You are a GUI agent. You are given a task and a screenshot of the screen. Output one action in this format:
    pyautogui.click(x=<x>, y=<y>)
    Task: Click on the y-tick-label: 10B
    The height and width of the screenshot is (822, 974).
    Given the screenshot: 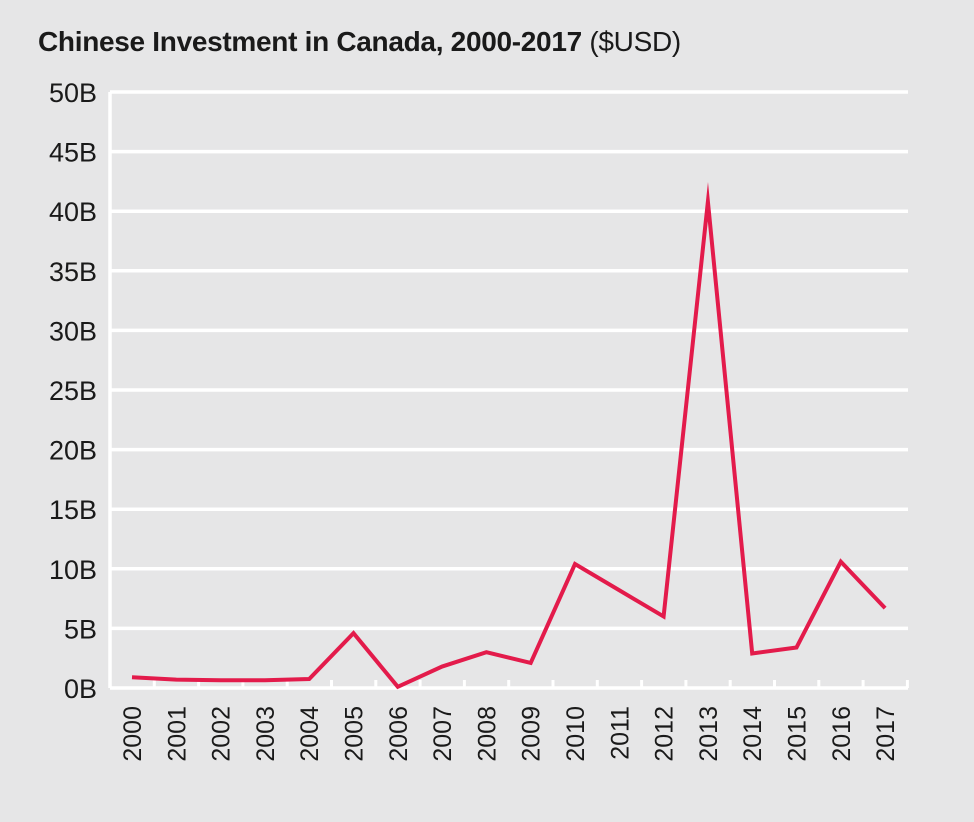 What is the action you would take?
    pyautogui.click(x=73, y=570)
    